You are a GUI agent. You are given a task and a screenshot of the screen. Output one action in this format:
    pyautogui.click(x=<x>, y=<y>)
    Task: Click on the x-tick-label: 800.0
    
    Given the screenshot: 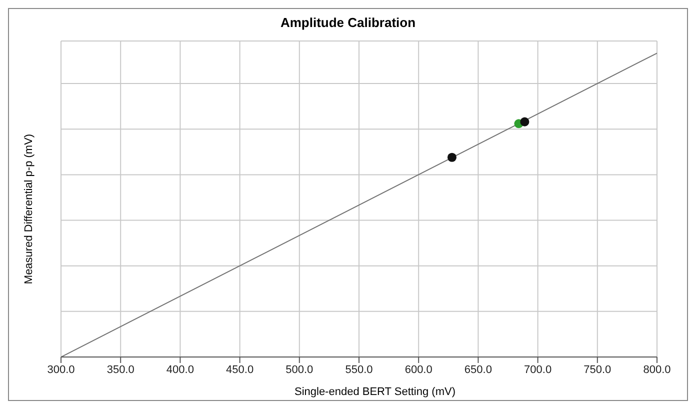 What is the action you would take?
    pyautogui.click(x=657, y=370)
    